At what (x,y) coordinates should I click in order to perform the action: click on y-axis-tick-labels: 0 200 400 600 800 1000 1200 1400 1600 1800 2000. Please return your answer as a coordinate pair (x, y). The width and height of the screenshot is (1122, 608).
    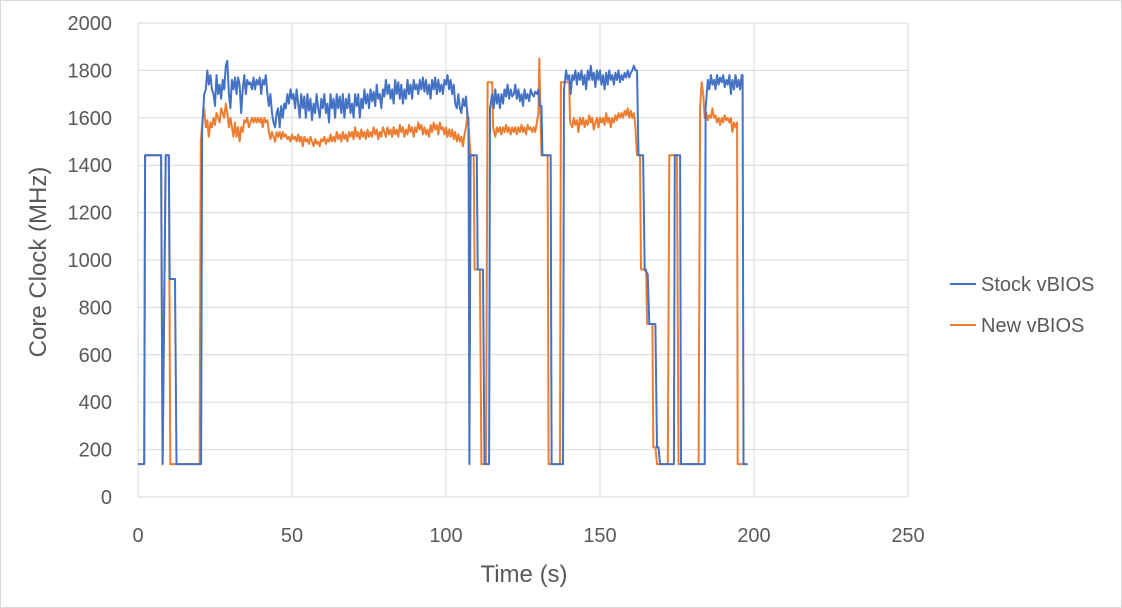
    Looking at the image, I should click on (90, 261).